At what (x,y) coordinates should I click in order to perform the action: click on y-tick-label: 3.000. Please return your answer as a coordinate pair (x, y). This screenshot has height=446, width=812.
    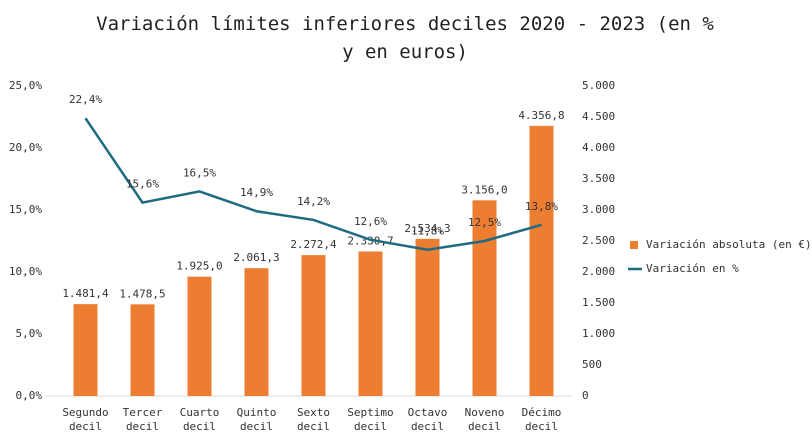
    Looking at the image, I should click on (598, 209).